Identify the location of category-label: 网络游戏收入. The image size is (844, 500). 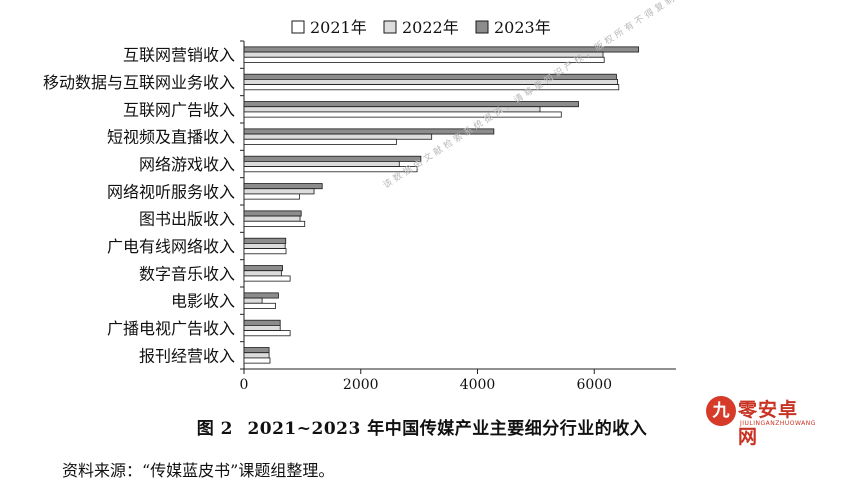
(187, 164).